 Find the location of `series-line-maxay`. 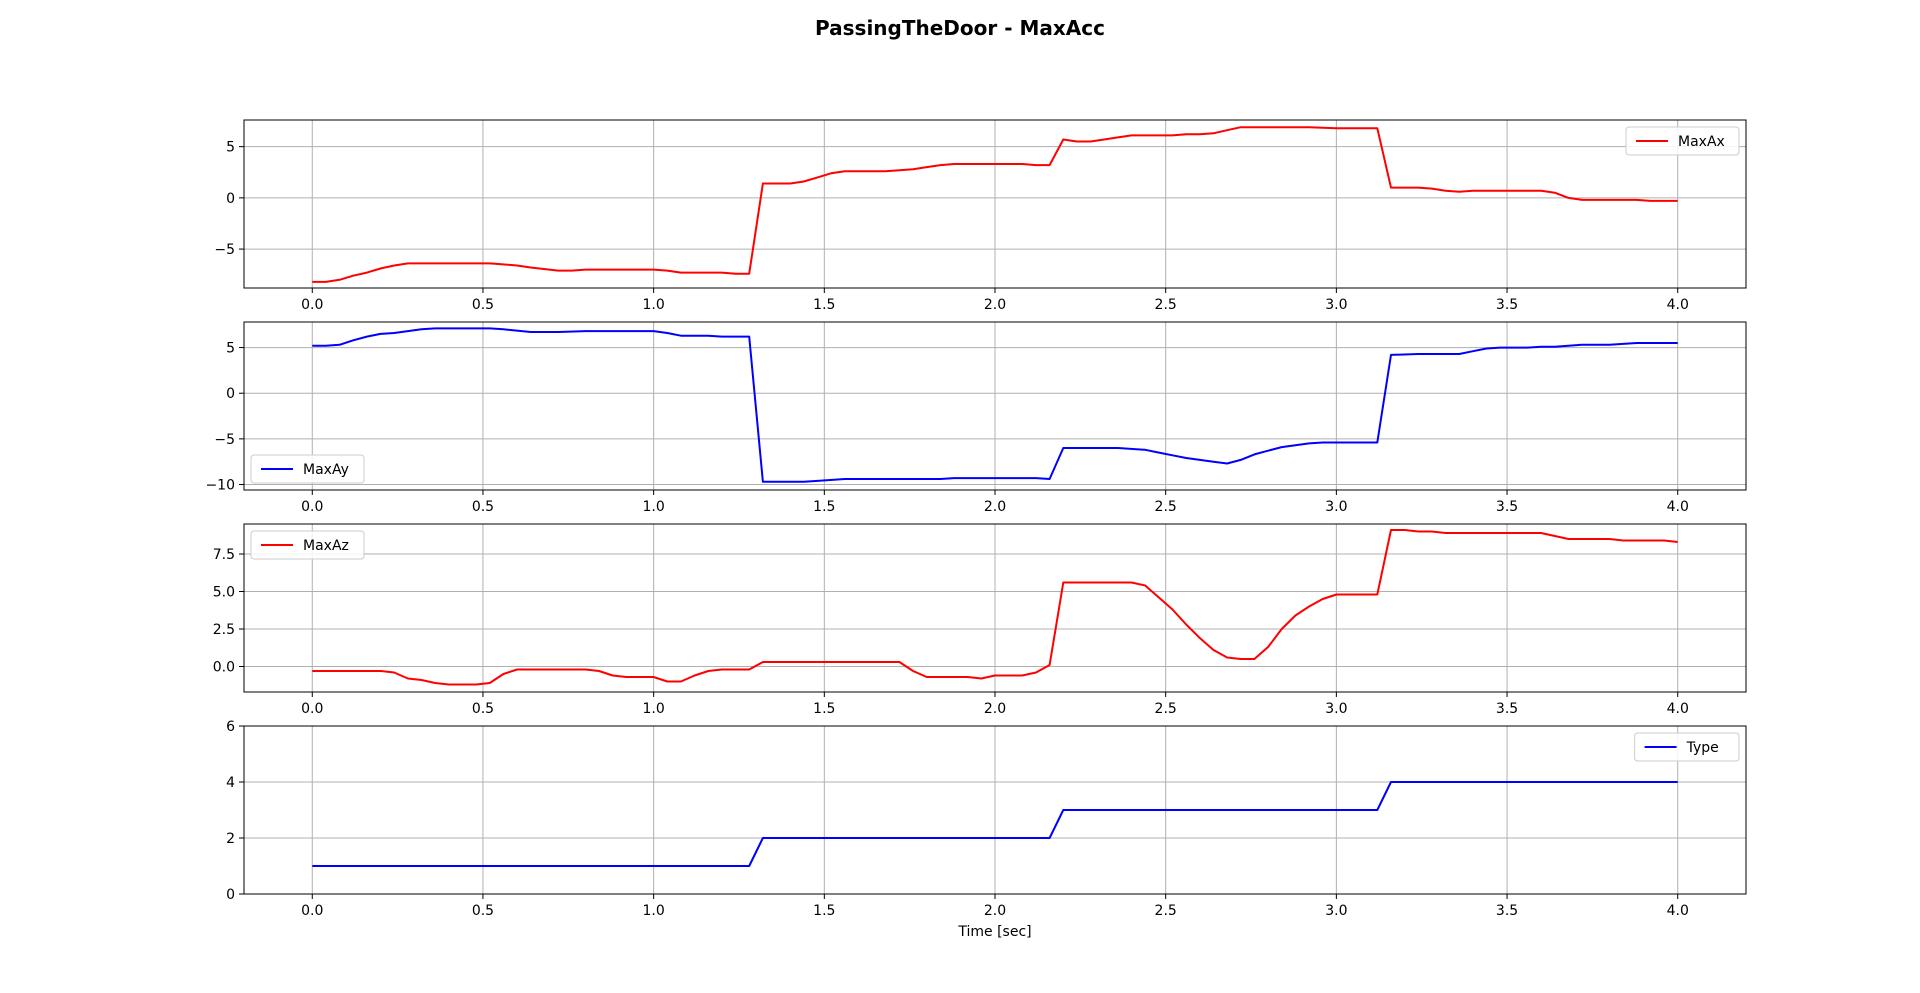

series-line-maxay is located at coordinates (995, 405).